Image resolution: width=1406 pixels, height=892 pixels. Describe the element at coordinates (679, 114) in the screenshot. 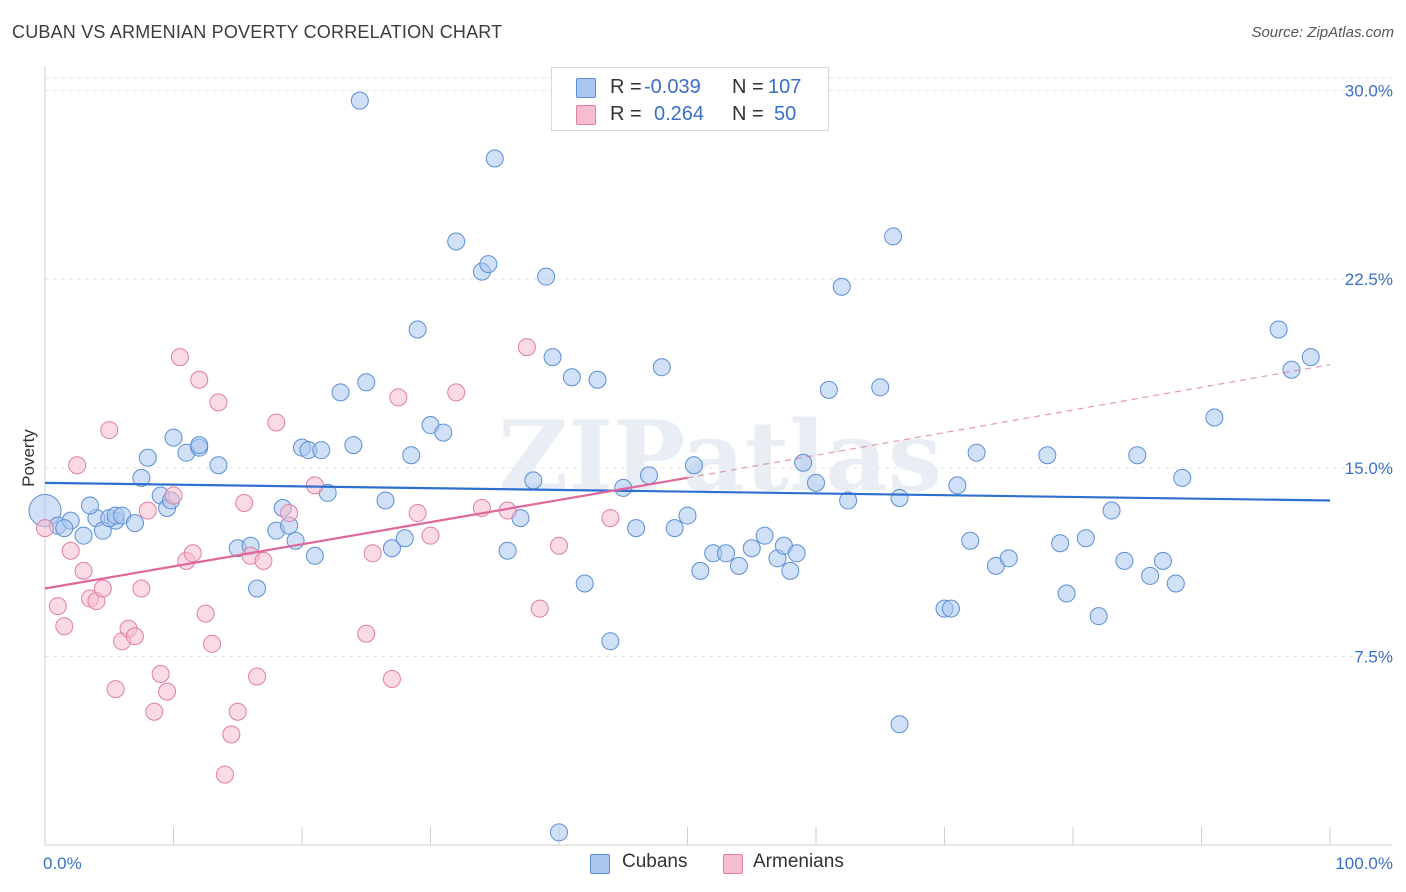

I see `legend-r-value: 0.264` at that location.